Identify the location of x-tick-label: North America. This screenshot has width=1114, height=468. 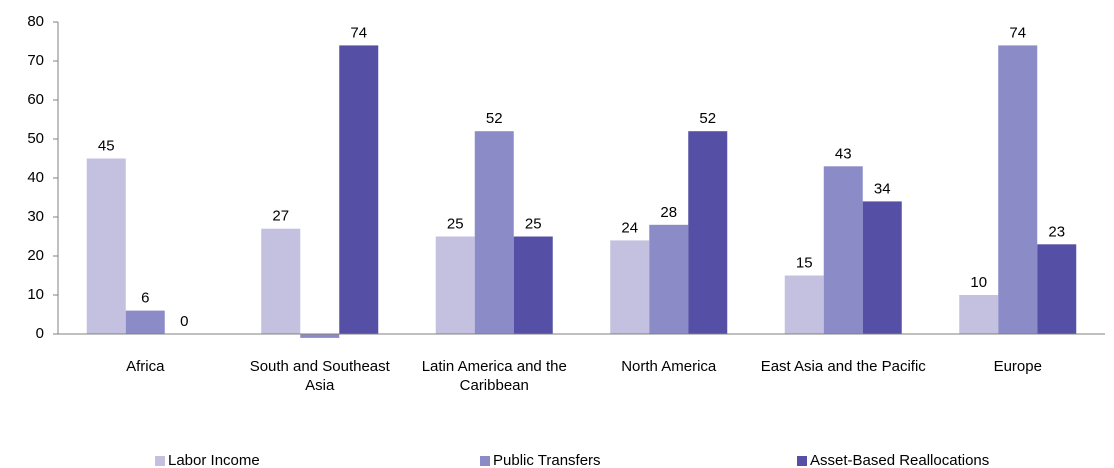
(669, 366).